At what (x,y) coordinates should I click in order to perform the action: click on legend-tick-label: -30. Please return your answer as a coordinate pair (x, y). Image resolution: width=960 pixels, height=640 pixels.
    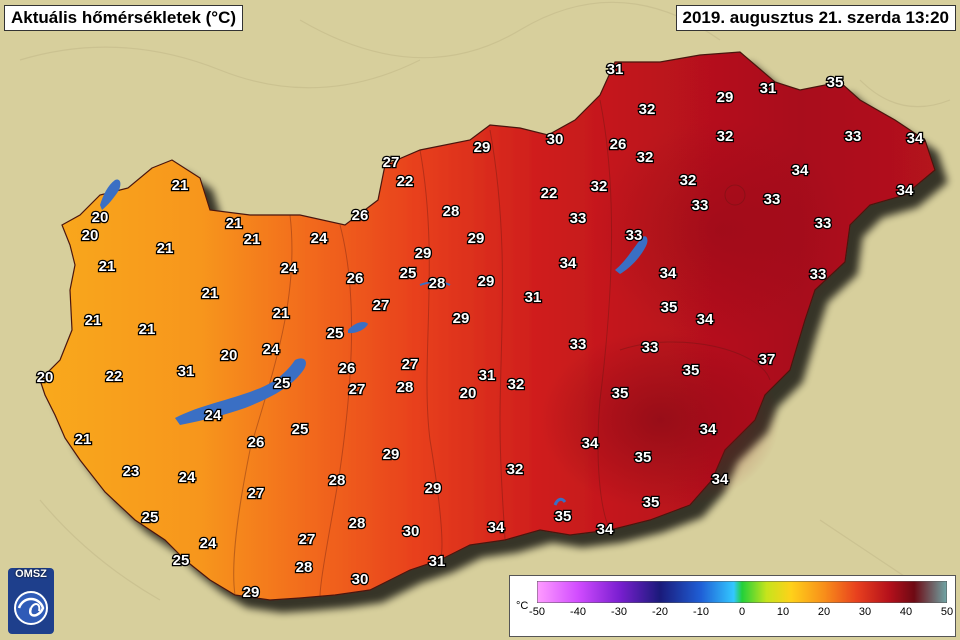
    Looking at the image, I should click on (619, 612).